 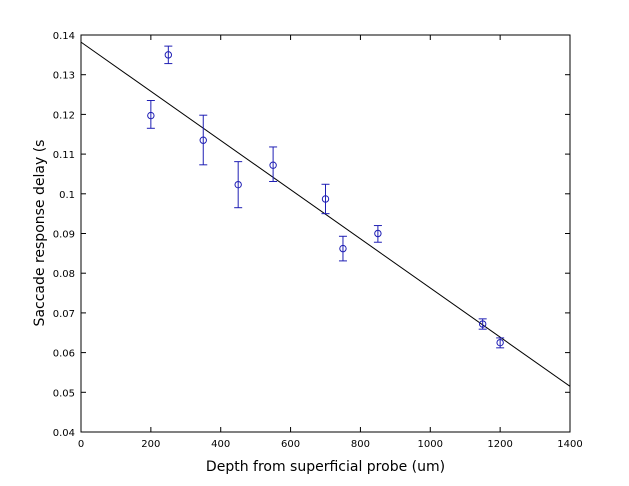 What do you see at coordinates (325, 467) in the screenshot?
I see `x-axis-label: Depth from superficial probe (um)` at bounding box center [325, 467].